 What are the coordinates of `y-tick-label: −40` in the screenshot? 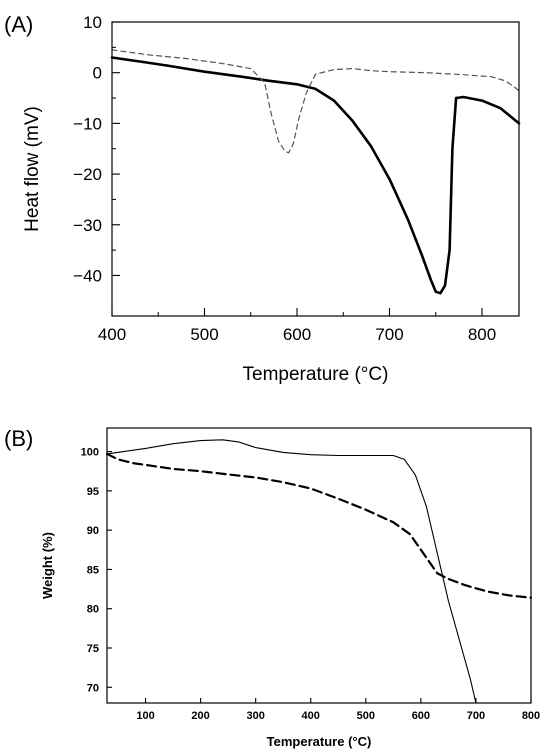 It's located at (87, 275).